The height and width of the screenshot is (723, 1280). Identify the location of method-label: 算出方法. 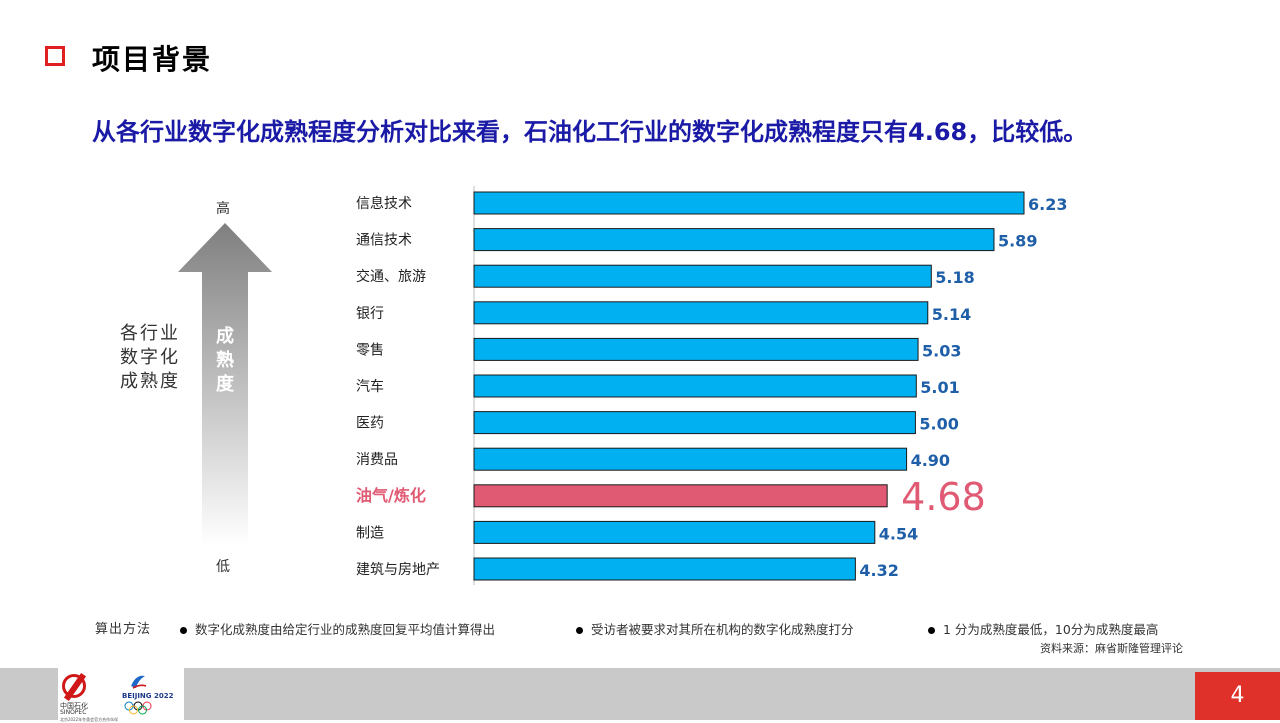
(123, 629).